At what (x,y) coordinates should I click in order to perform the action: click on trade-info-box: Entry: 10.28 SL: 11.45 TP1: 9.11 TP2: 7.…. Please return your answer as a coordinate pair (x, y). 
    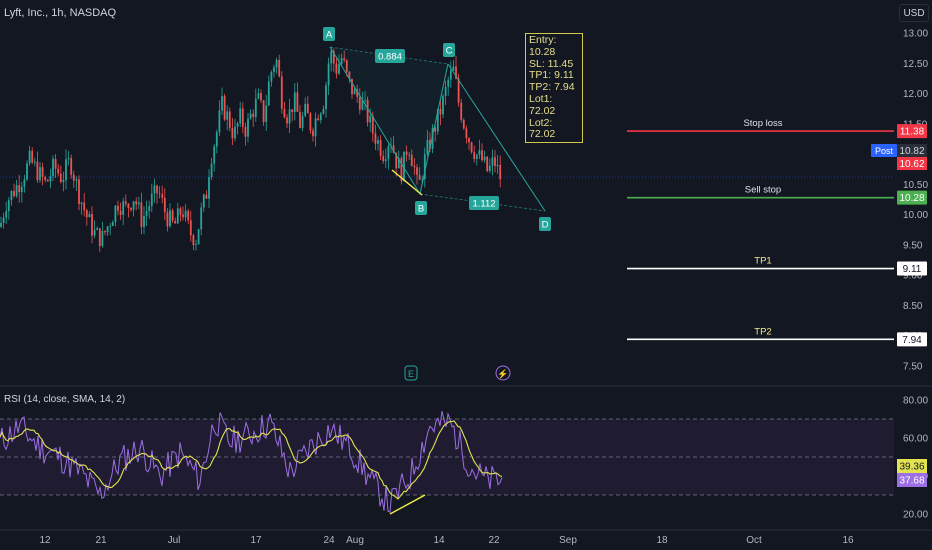
    Looking at the image, I should click on (554, 88).